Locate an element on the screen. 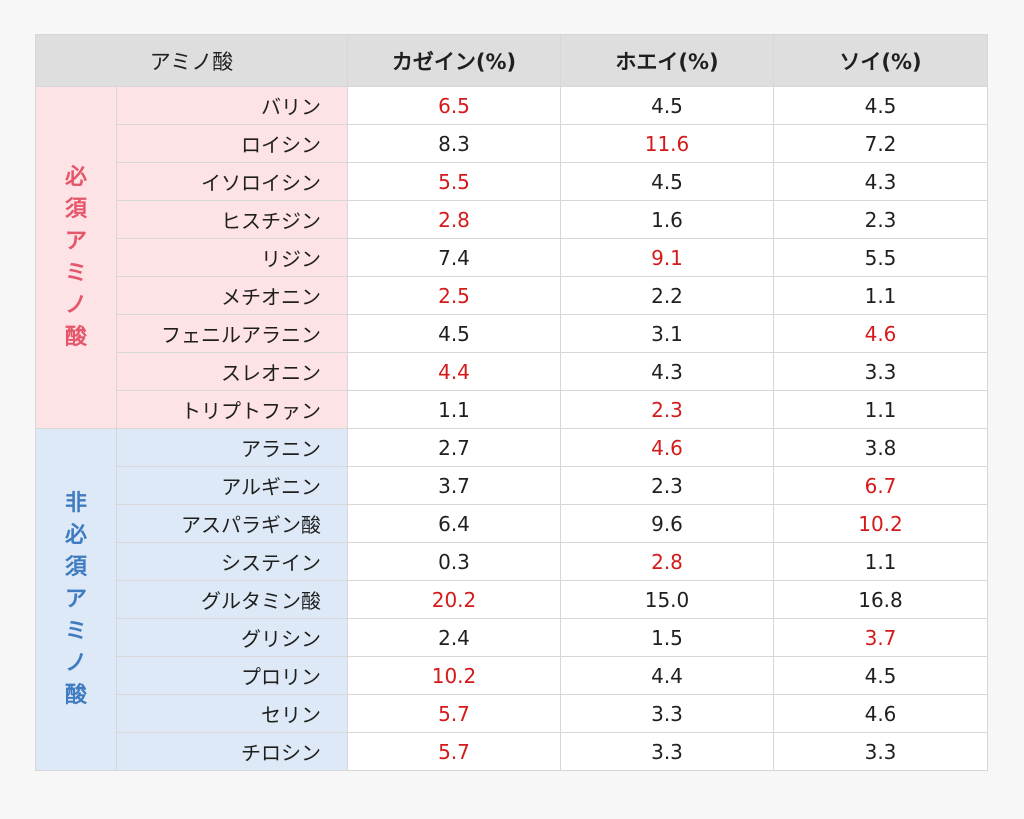  amino-acid-name: スレオニン is located at coordinates (232, 371).